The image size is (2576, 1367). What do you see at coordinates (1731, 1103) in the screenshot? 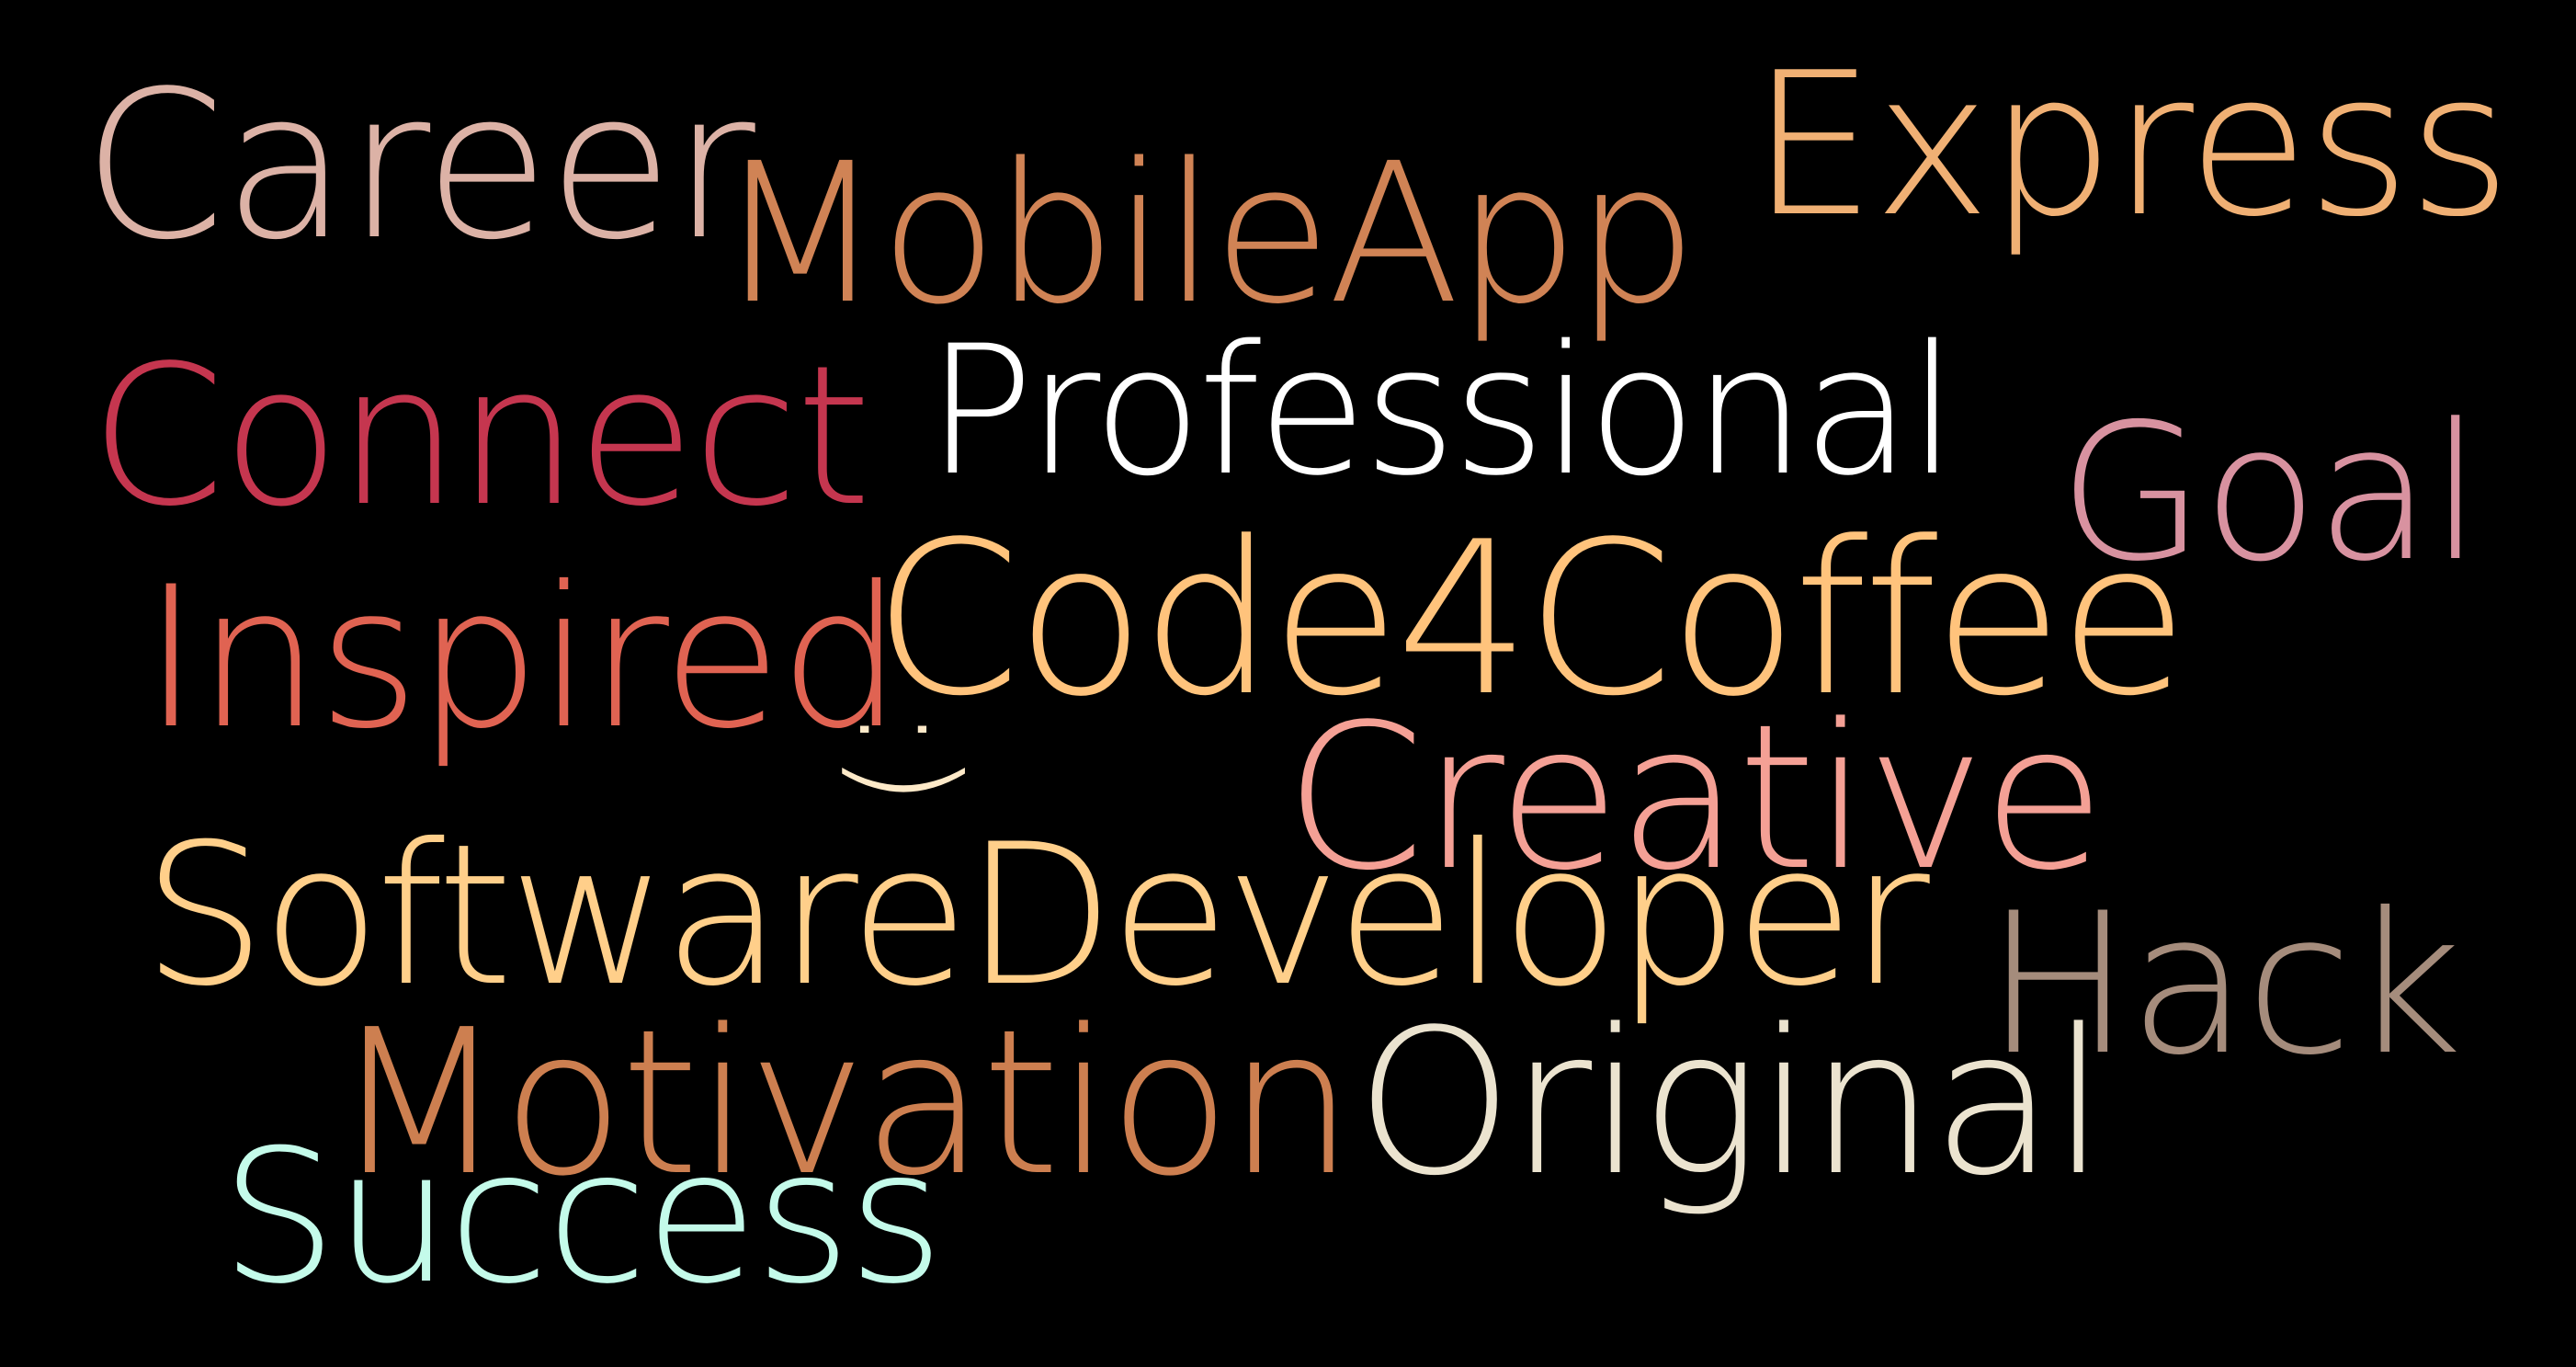
I see `word-original: Original` at bounding box center [1731, 1103].